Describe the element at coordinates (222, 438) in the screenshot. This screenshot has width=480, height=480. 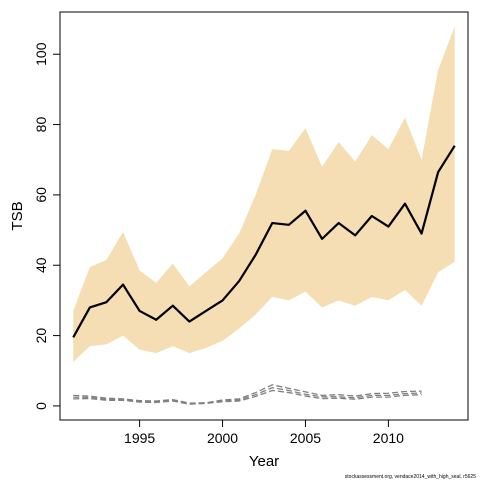
I see `x-tick-label-2000: 2000` at that location.